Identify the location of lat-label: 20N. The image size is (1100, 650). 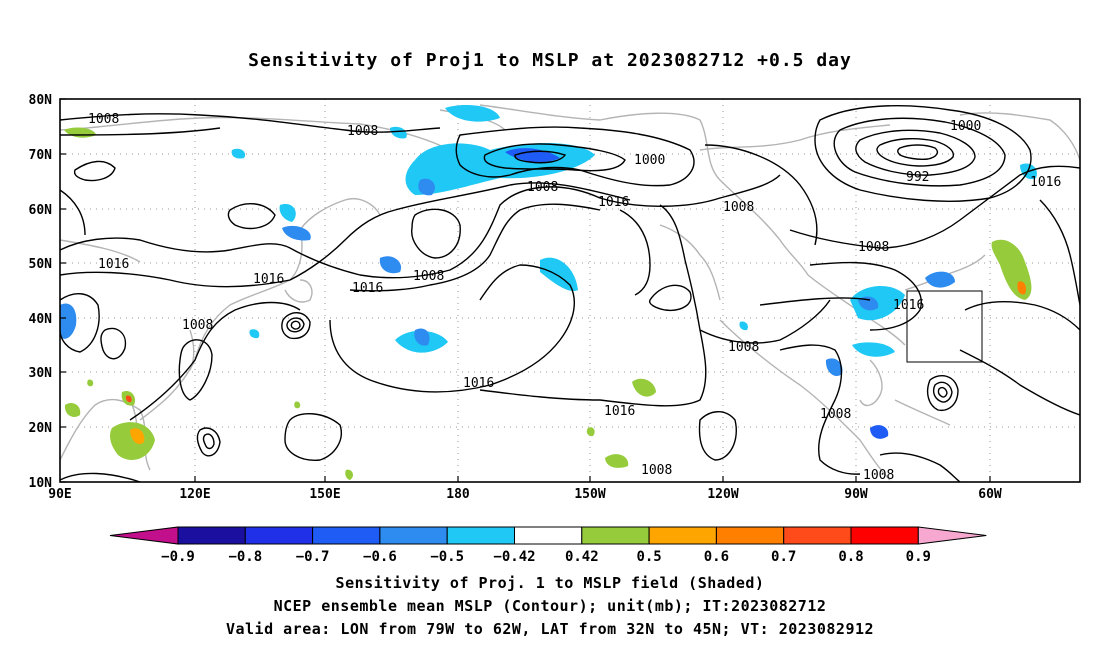
(41, 428).